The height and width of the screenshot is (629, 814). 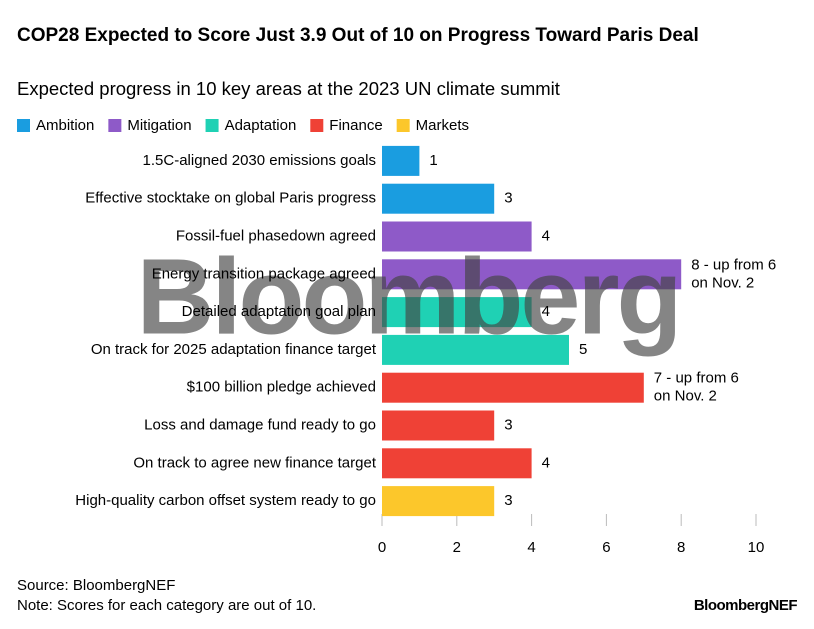 I want to click on category-label: On track to agree new finance target, so click(x=254, y=462).